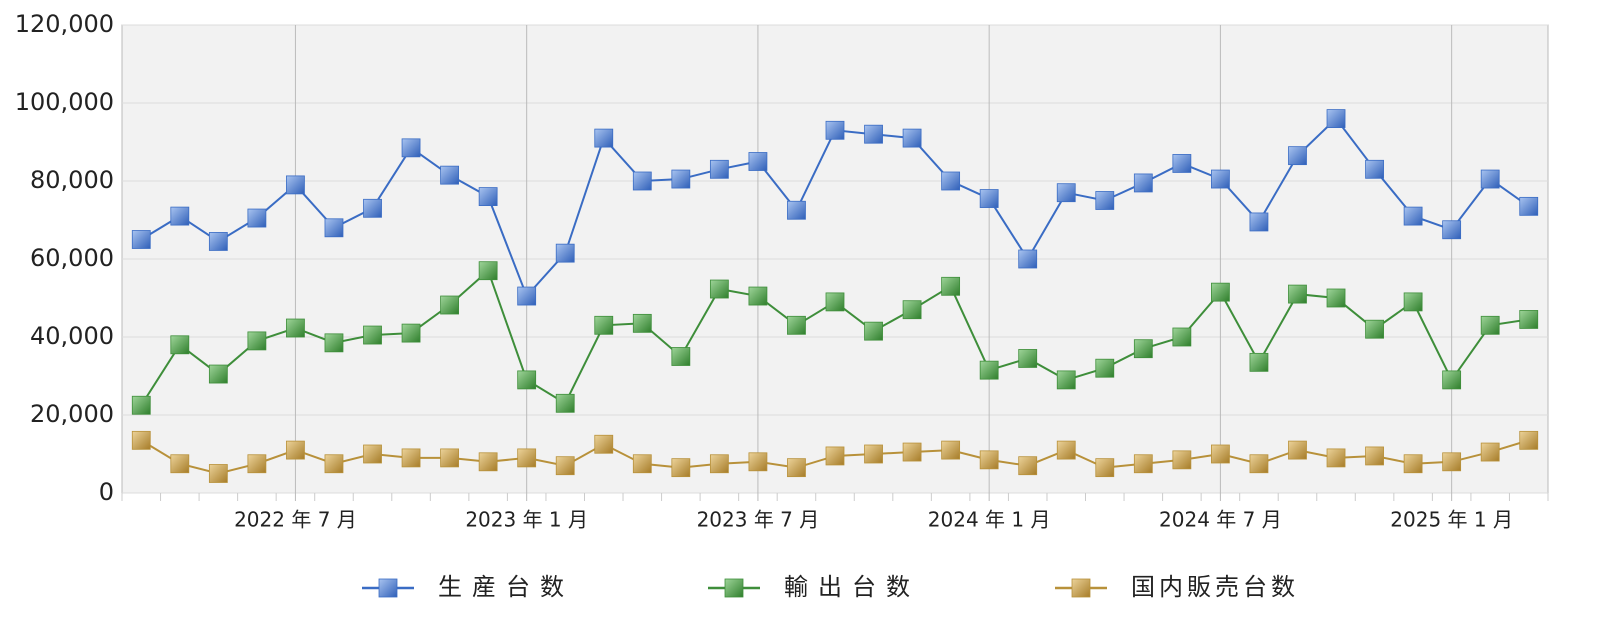 The image size is (1600, 644). Describe the element at coordinates (106, 492) in the screenshot. I see `y-tick-label: 0` at that location.